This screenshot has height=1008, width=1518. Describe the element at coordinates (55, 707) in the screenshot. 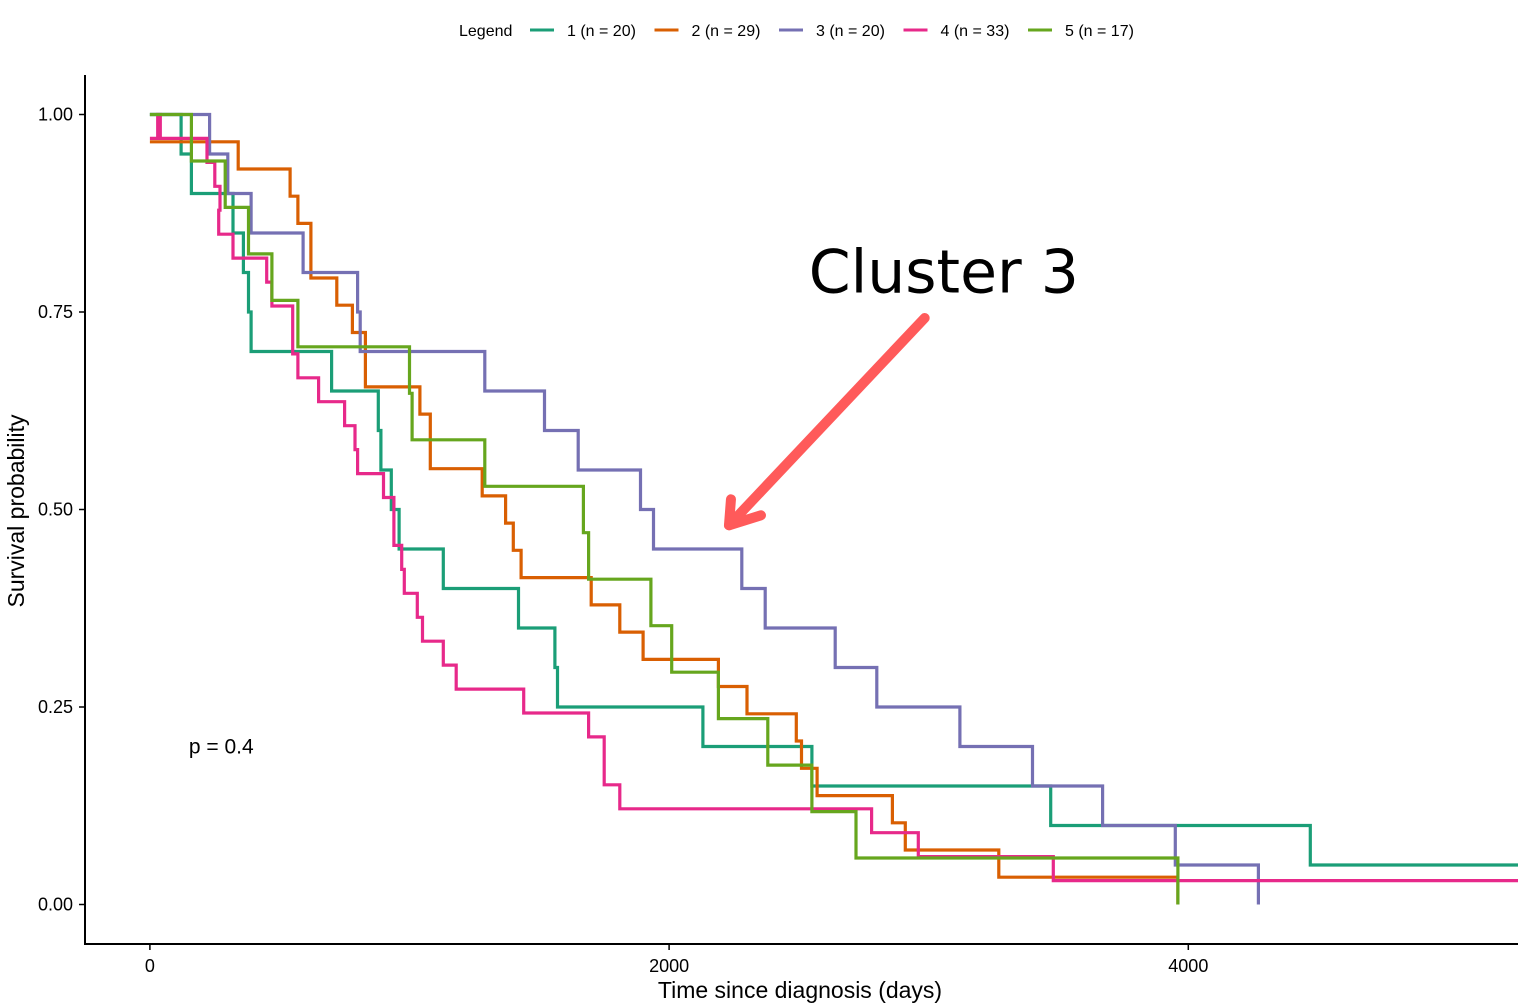

I see `y-tick-label: 0.25` at that location.